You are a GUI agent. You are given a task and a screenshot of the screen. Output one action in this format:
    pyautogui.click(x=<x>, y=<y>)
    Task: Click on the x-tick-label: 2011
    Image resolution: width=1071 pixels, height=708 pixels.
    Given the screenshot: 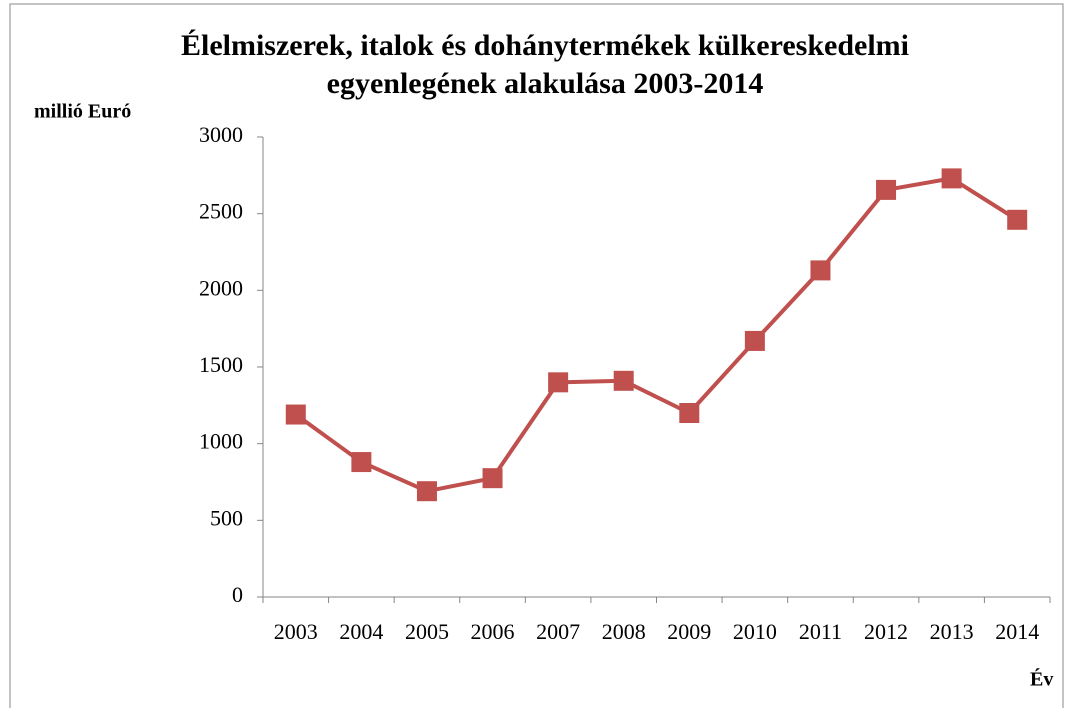 What is the action you would take?
    pyautogui.click(x=820, y=631)
    